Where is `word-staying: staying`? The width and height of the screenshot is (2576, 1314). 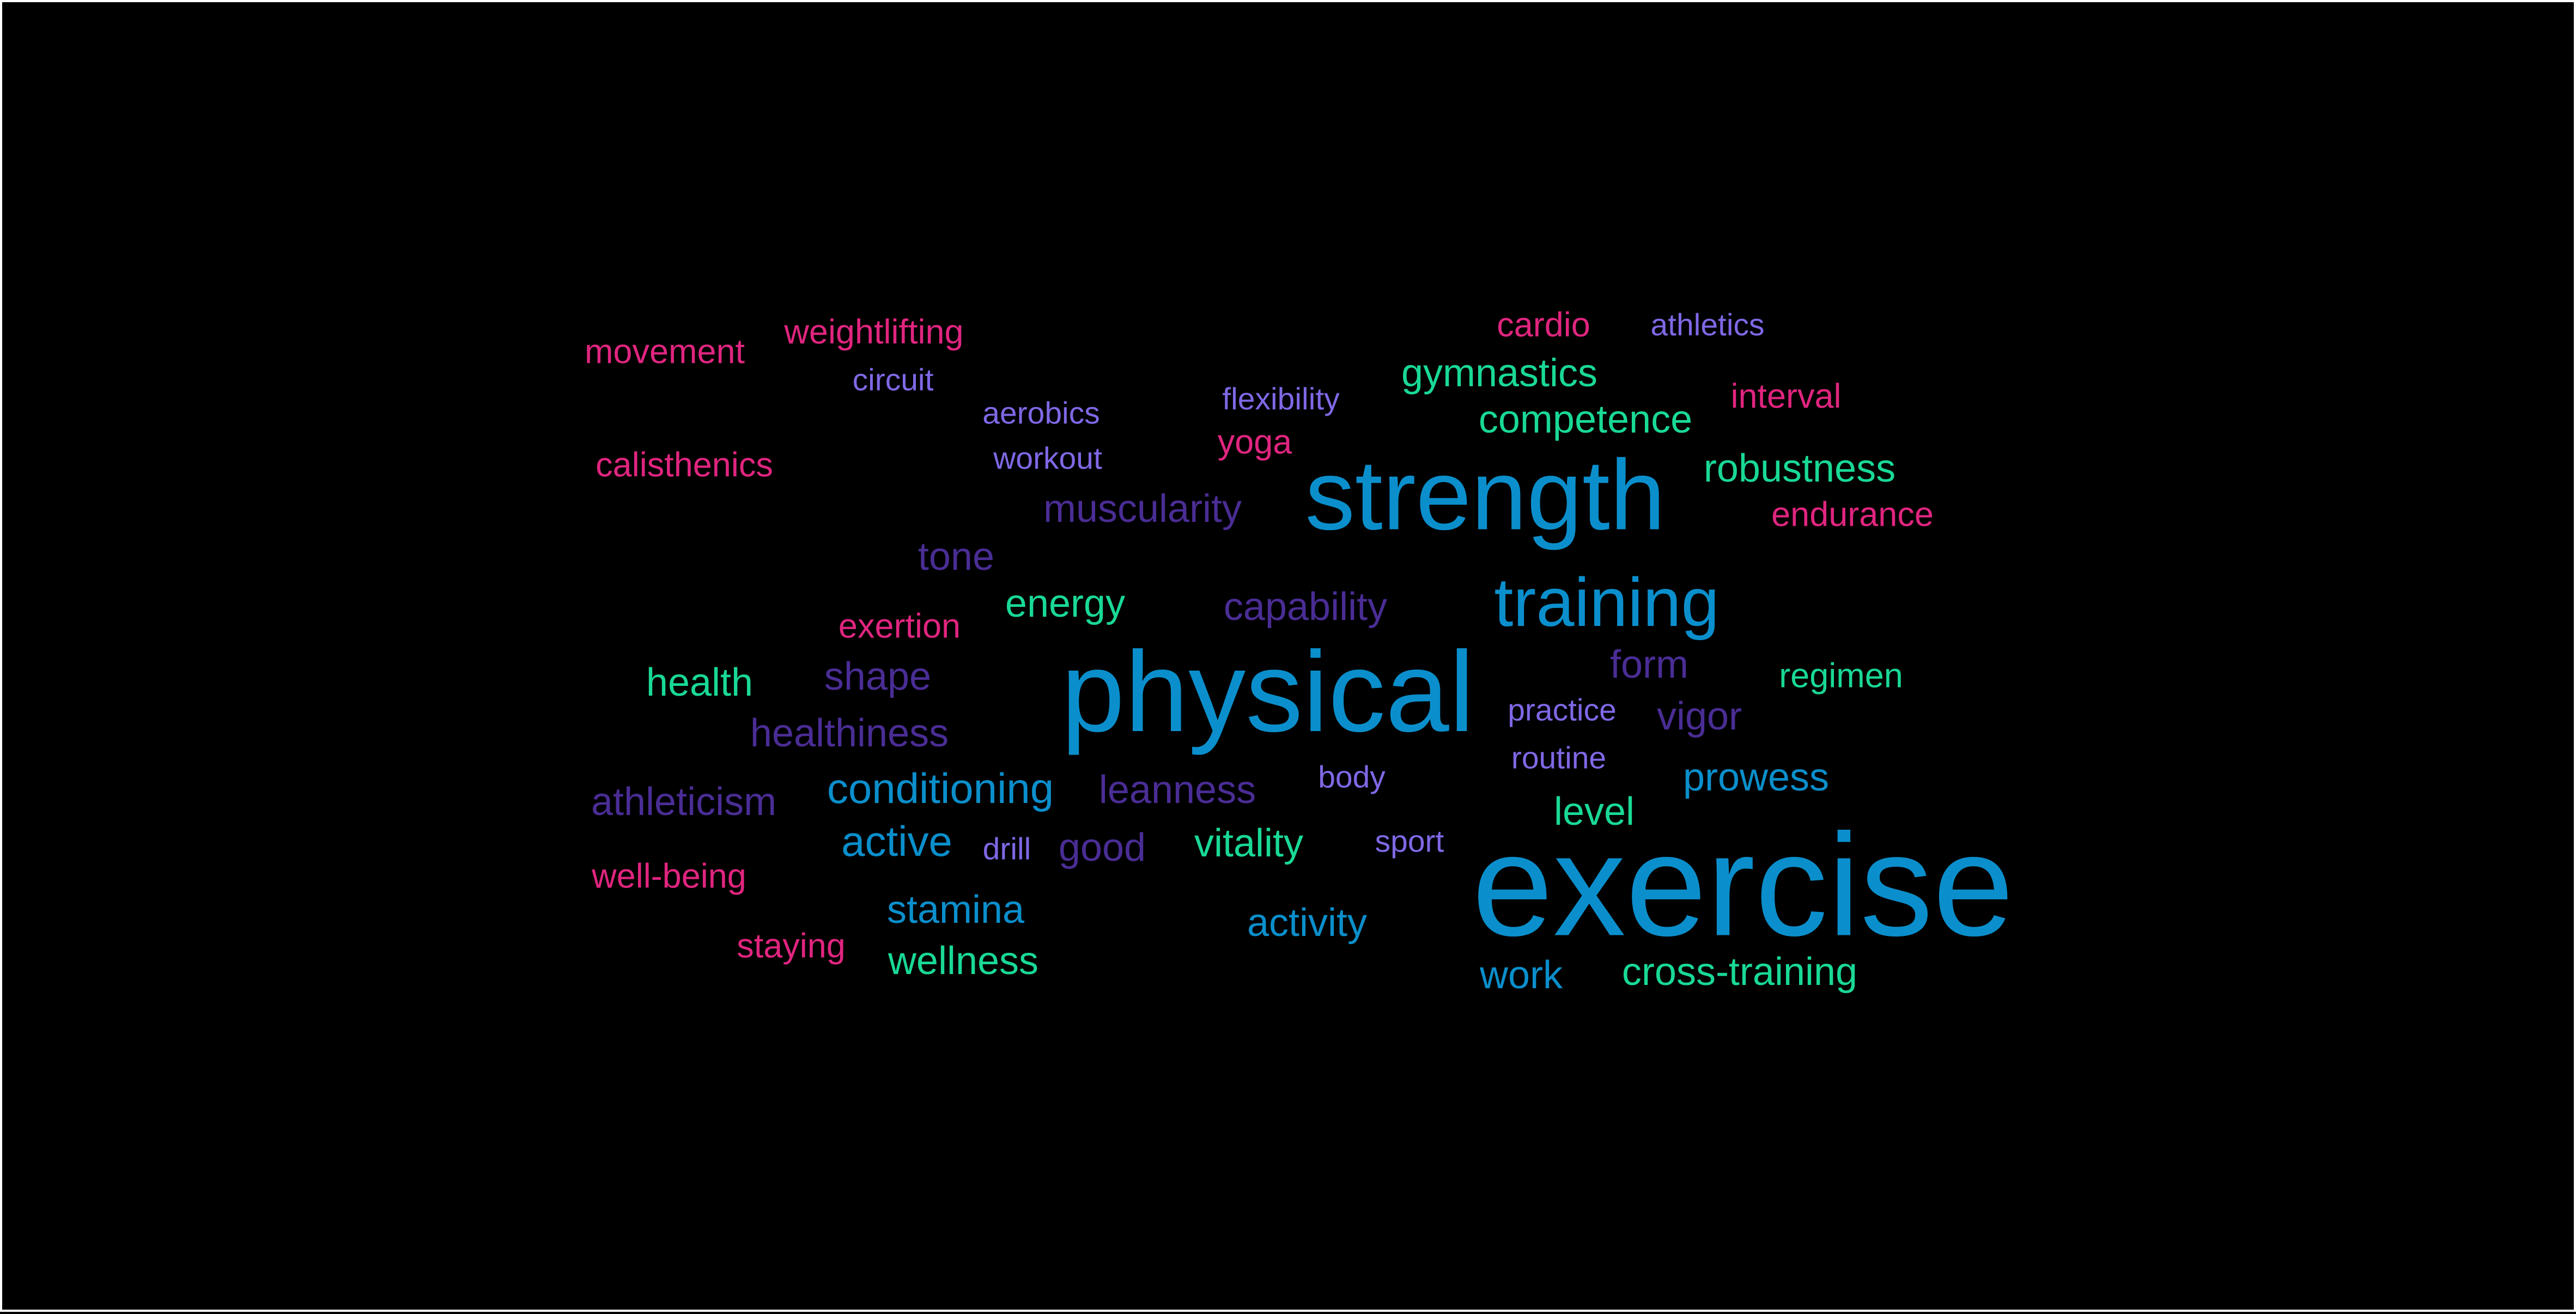
word-staying: staying is located at coordinates (792, 946).